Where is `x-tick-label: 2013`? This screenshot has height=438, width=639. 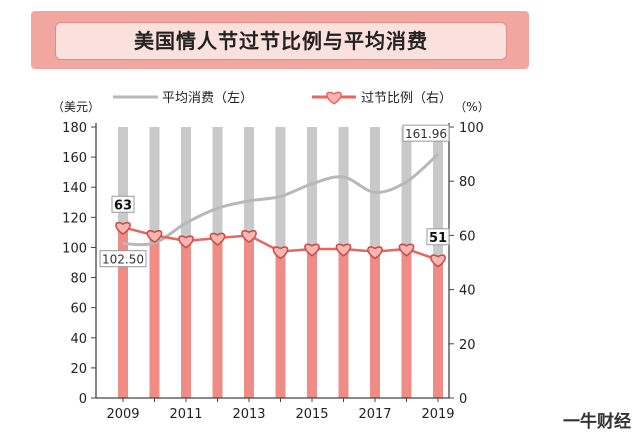
x-tick-label: 2013 is located at coordinates (248, 414).